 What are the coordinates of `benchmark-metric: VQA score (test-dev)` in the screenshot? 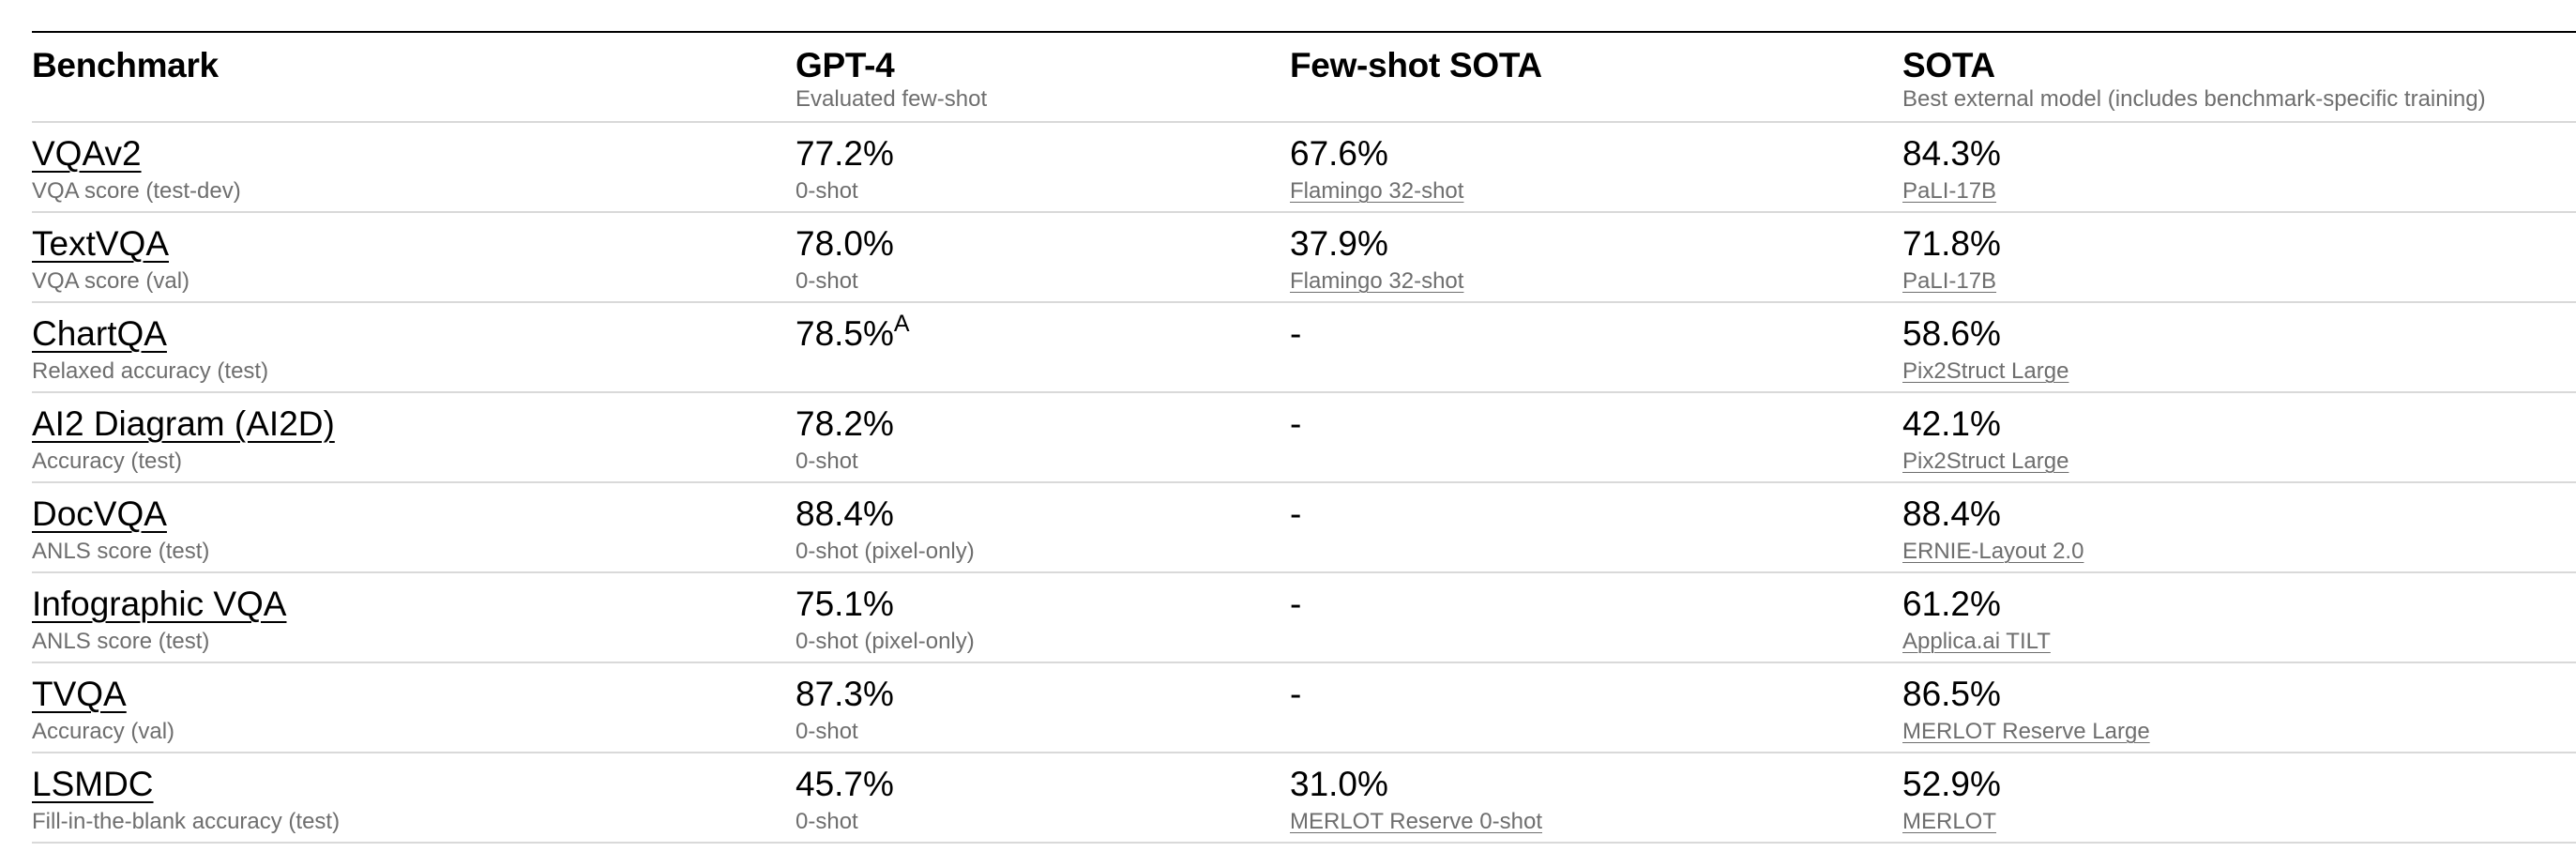 It's located at (136, 191).